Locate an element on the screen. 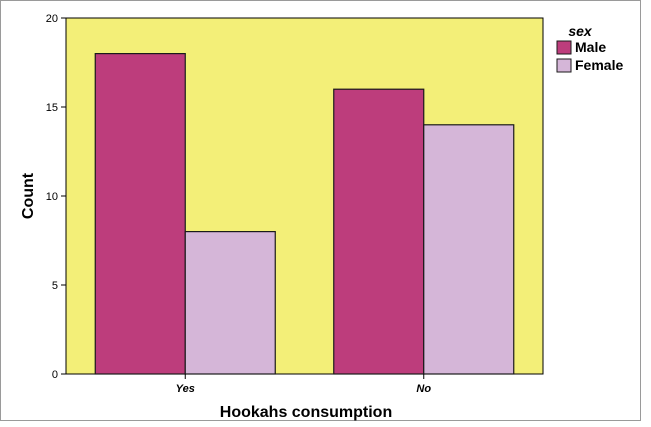 This screenshot has height=427, width=651. legend-title: sex is located at coordinates (580, 31).